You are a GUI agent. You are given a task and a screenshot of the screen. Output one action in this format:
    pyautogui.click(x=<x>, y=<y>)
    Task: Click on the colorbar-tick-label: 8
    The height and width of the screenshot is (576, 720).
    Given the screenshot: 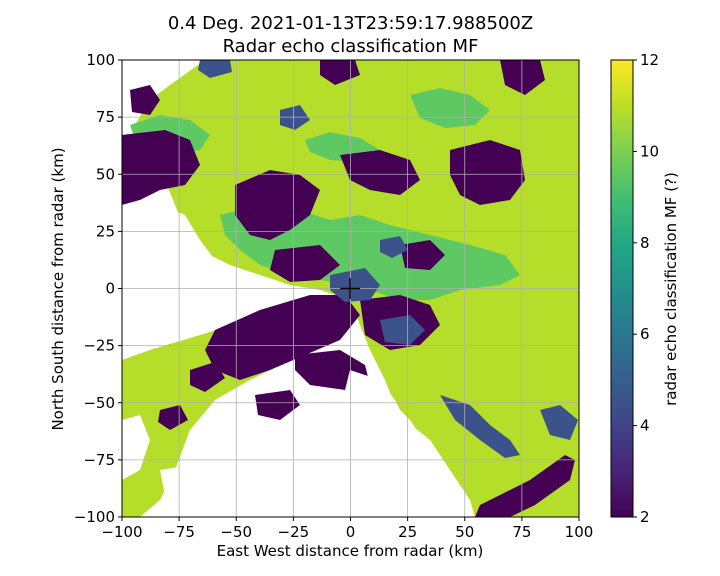 What is the action you would take?
    pyautogui.click(x=645, y=243)
    